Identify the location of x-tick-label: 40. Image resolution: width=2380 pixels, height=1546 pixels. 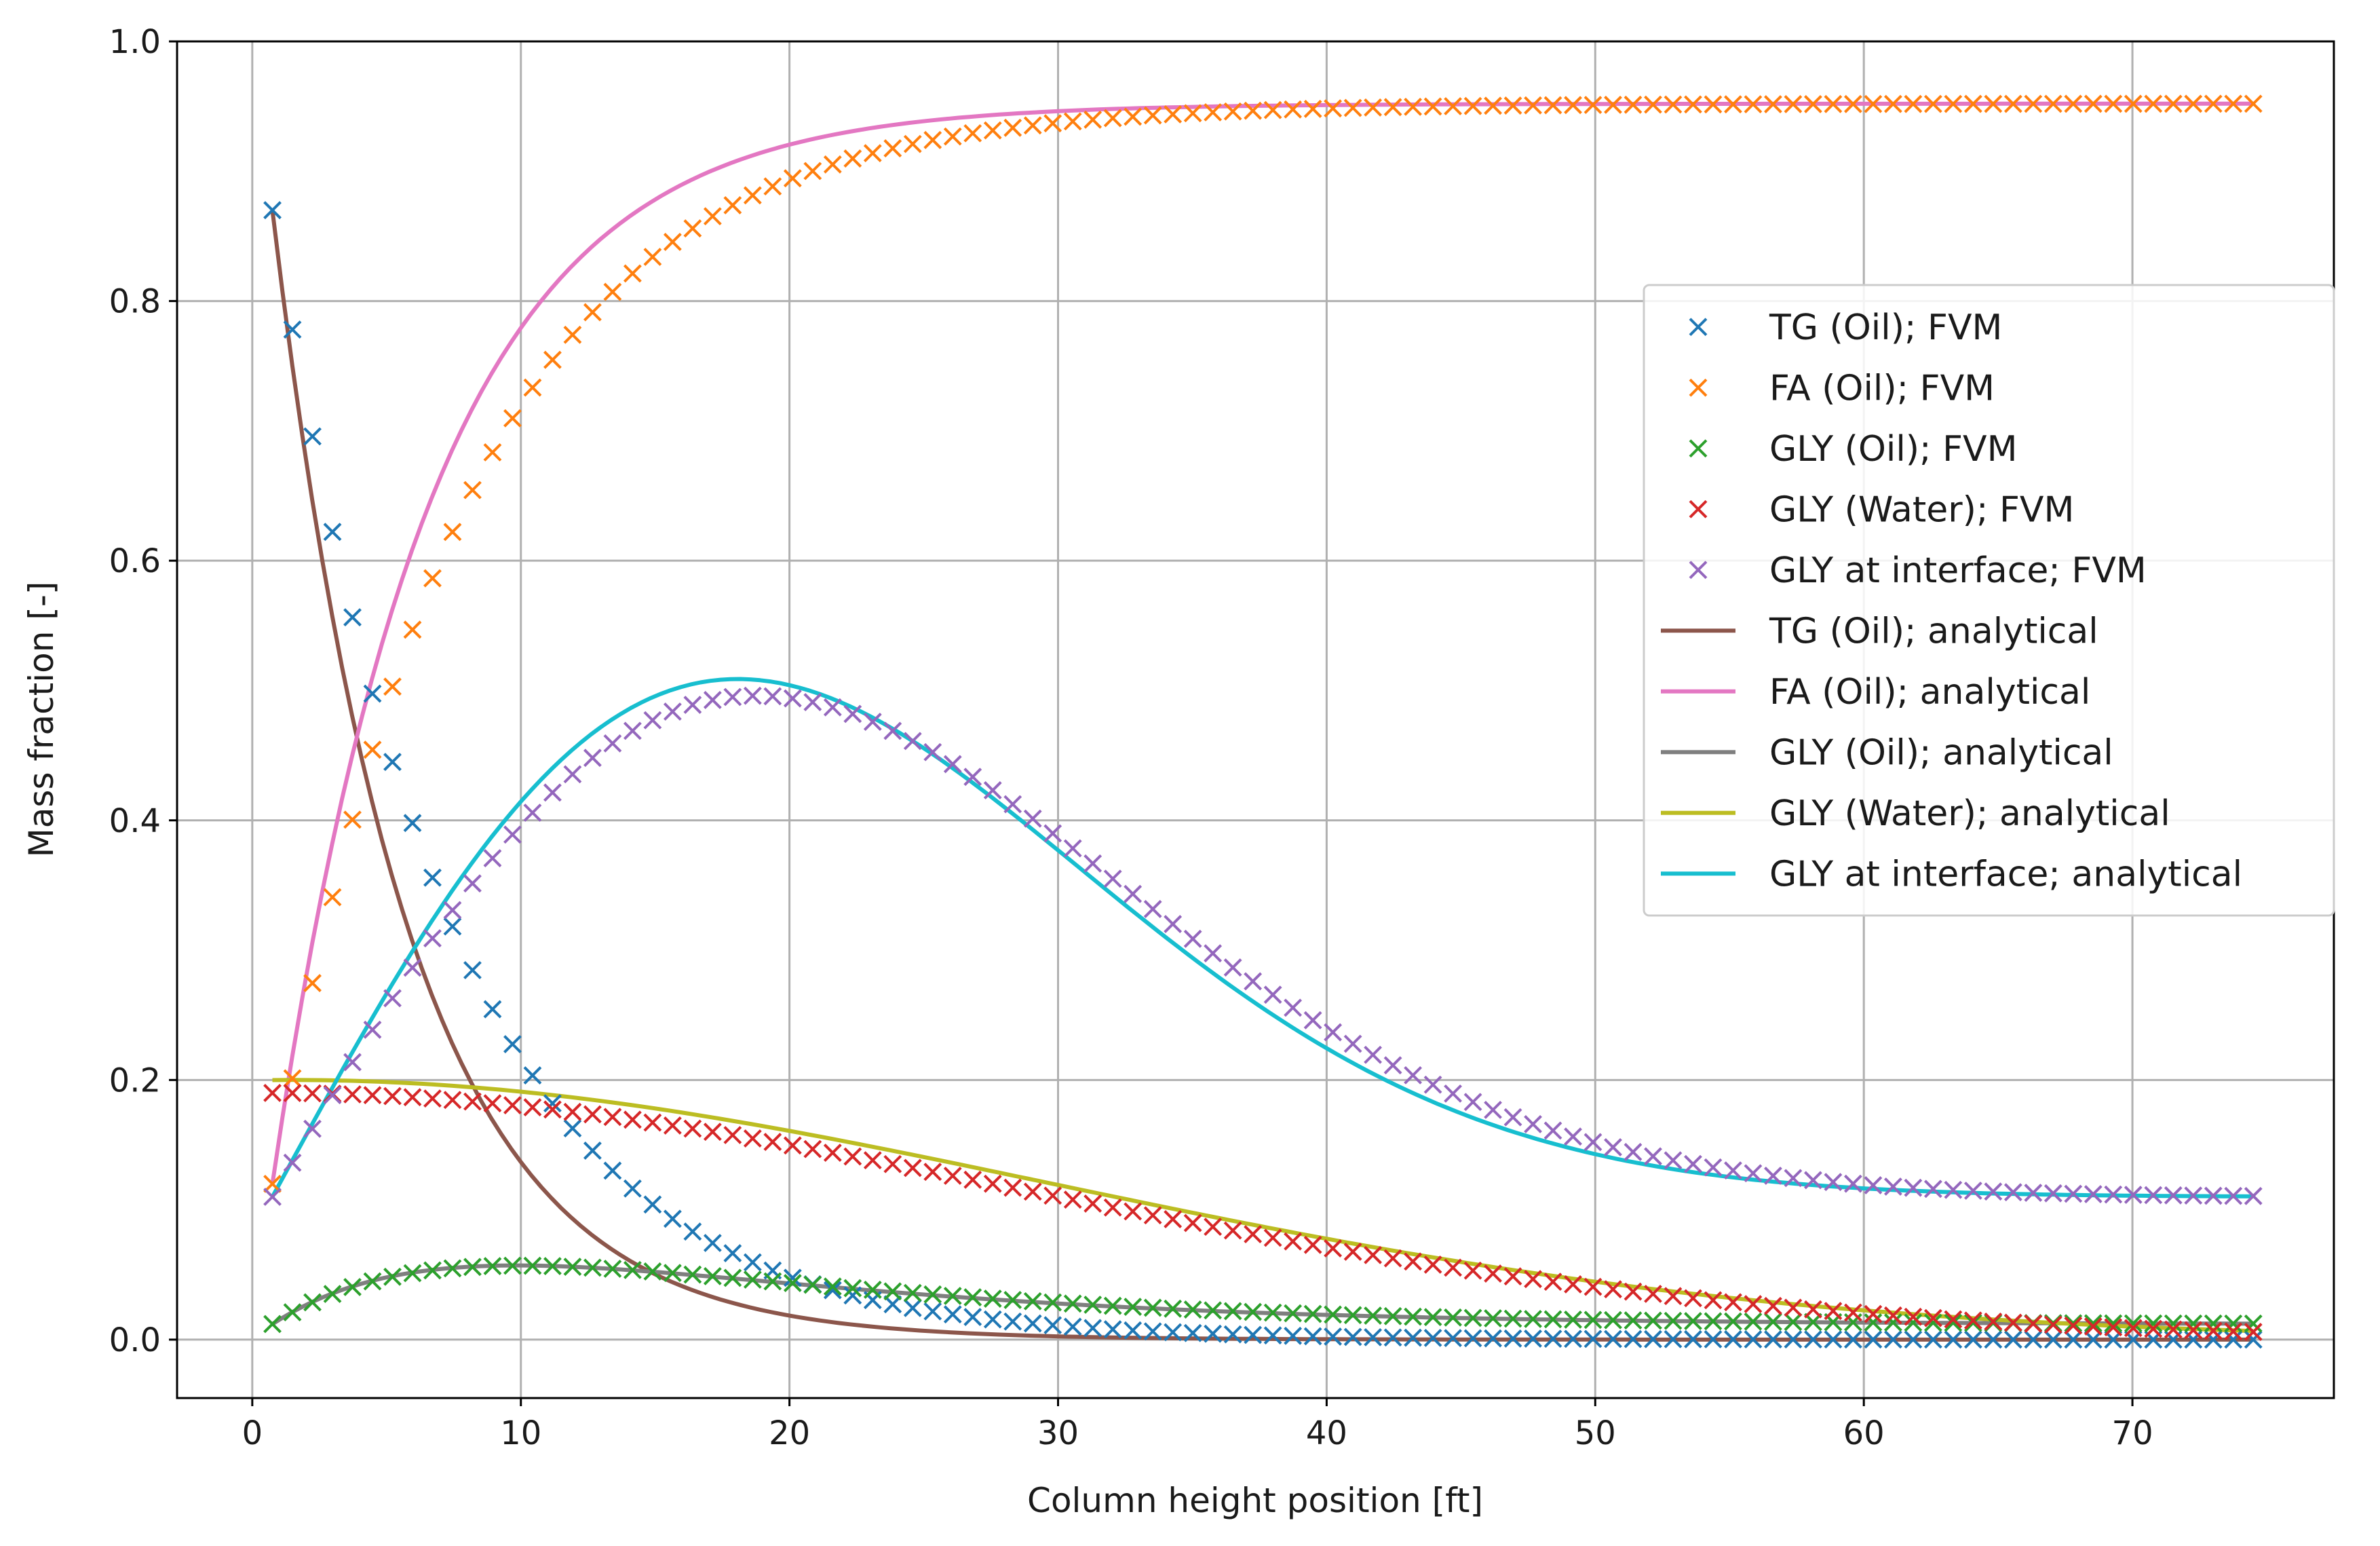
(1327, 1433).